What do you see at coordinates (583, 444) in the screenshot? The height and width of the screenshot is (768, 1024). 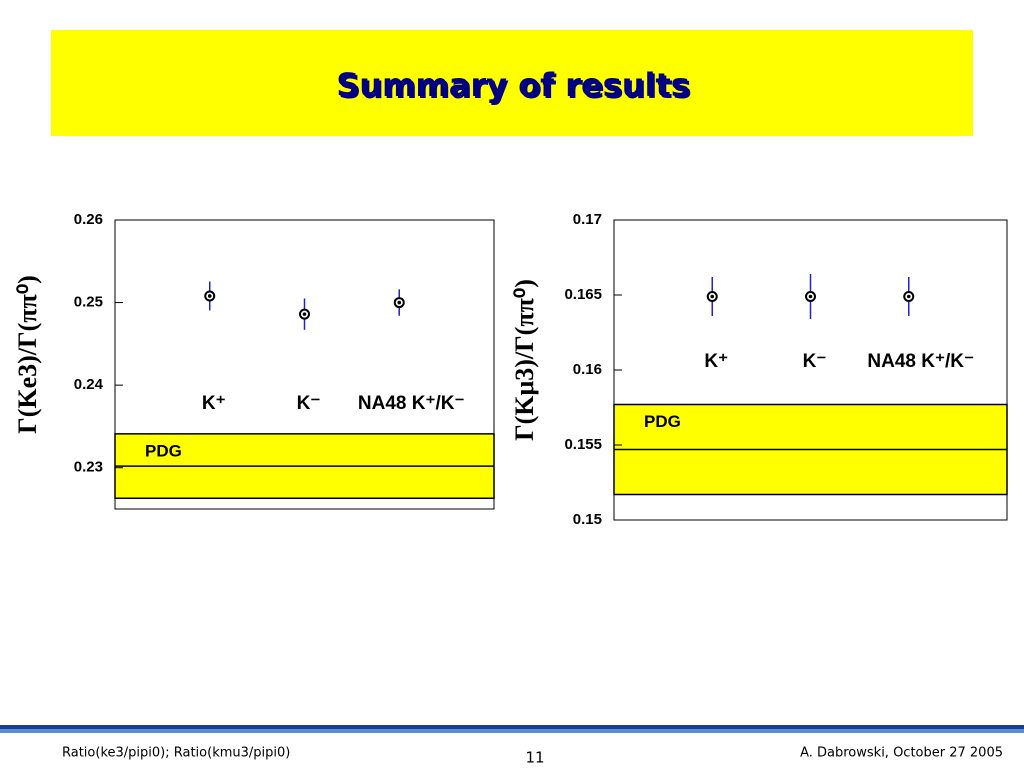 I see `y-tick-label: 0.155` at bounding box center [583, 444].